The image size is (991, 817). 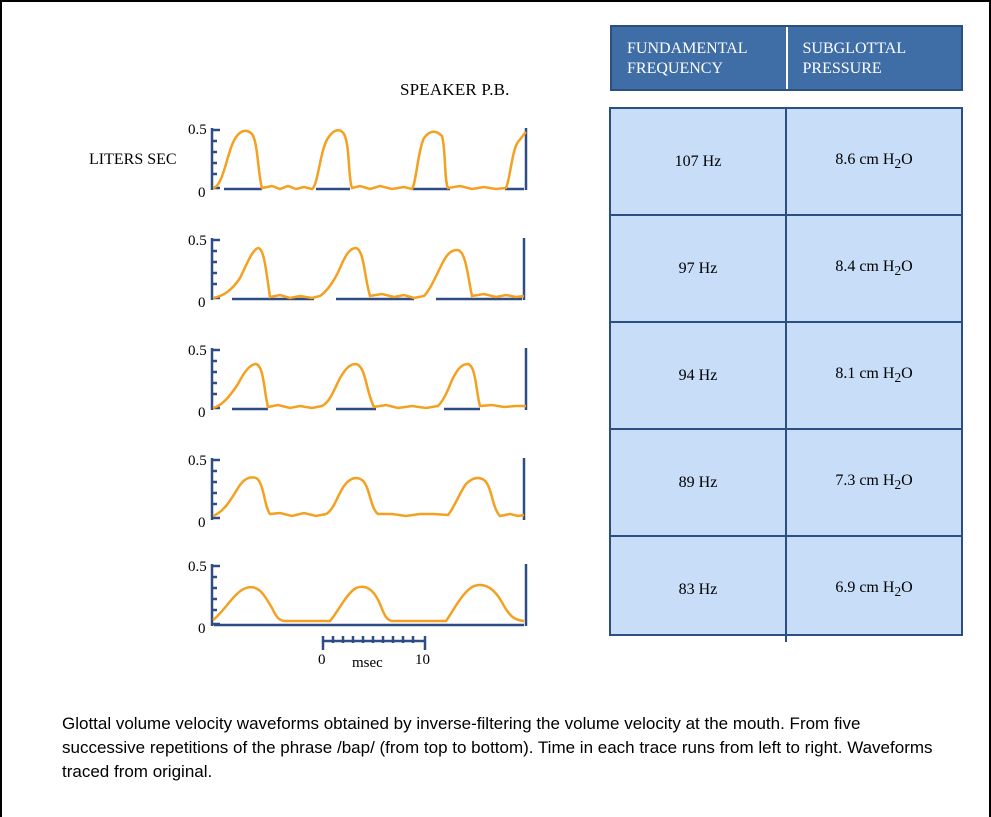 I want to click on waveform-panel-4: 0.5 0, so click(x=357, y=492).